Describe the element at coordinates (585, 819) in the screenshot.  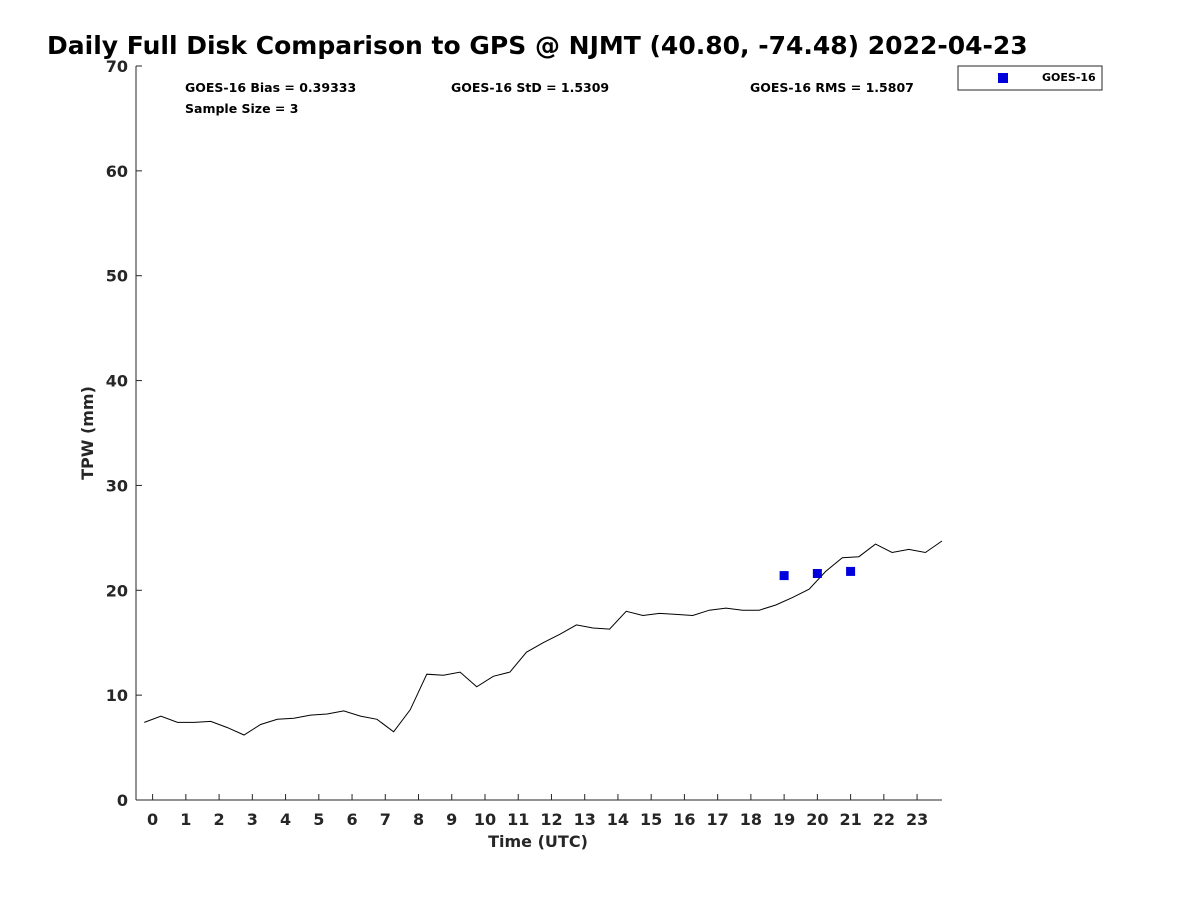
I see `x-tick-label: 13` at that location.